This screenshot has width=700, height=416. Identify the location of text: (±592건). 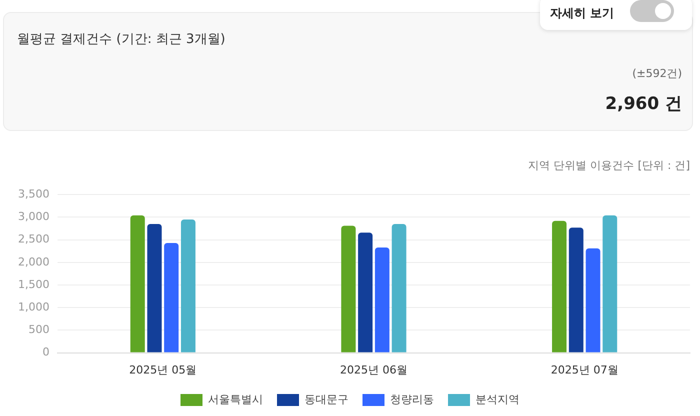
(657, 73).